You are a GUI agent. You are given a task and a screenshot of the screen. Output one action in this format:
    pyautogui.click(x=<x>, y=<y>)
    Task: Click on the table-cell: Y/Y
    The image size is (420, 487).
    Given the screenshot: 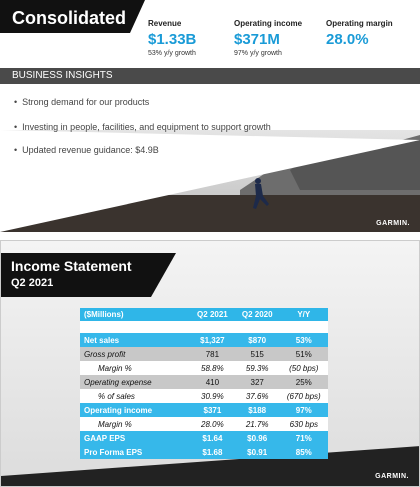 What is the action you would take?
    pyautogui.click(x=303, y=314)
    